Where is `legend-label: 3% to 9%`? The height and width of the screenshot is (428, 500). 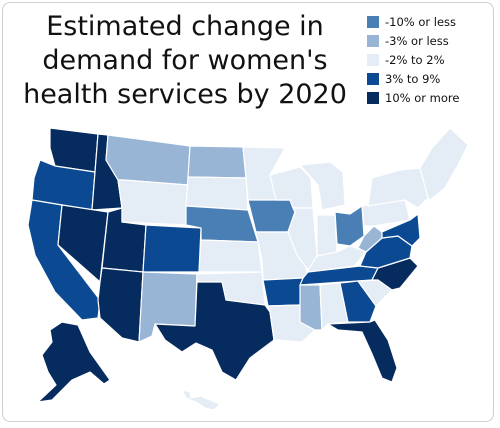 legend-label: 3% to 9% is located at coordinates (413, 78).